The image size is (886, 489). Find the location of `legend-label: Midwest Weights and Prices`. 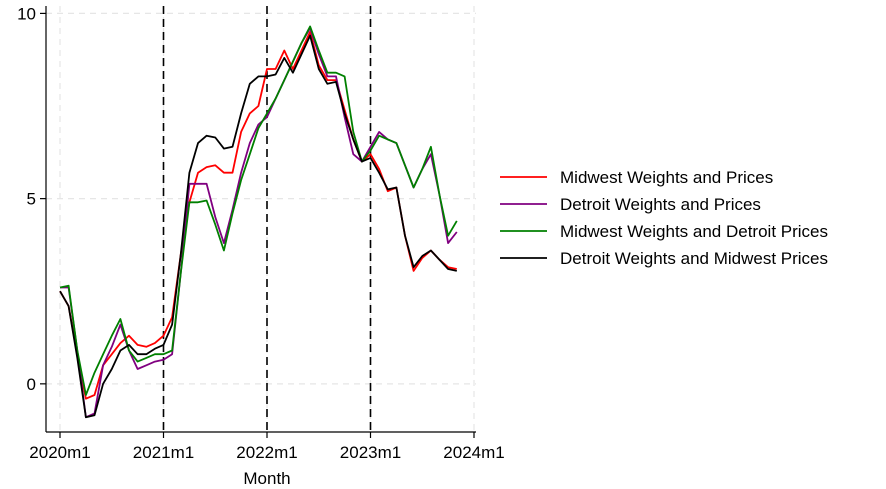

legend-label: Midwest Weights and Prices is located at coordinates (666, 177).